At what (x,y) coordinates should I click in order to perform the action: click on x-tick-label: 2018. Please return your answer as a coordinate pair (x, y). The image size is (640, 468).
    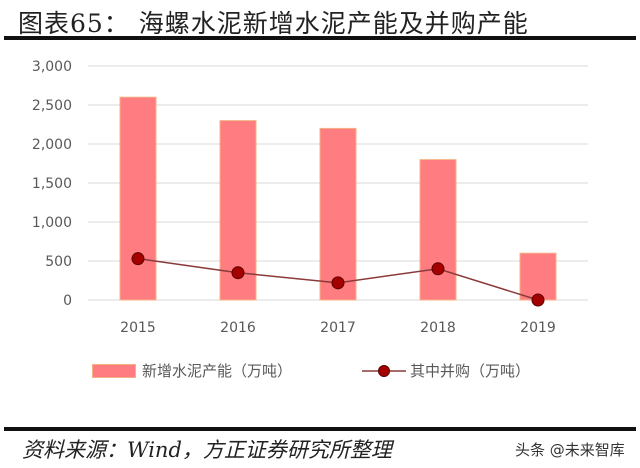
    Looking at the image, I should click on (438, 328).